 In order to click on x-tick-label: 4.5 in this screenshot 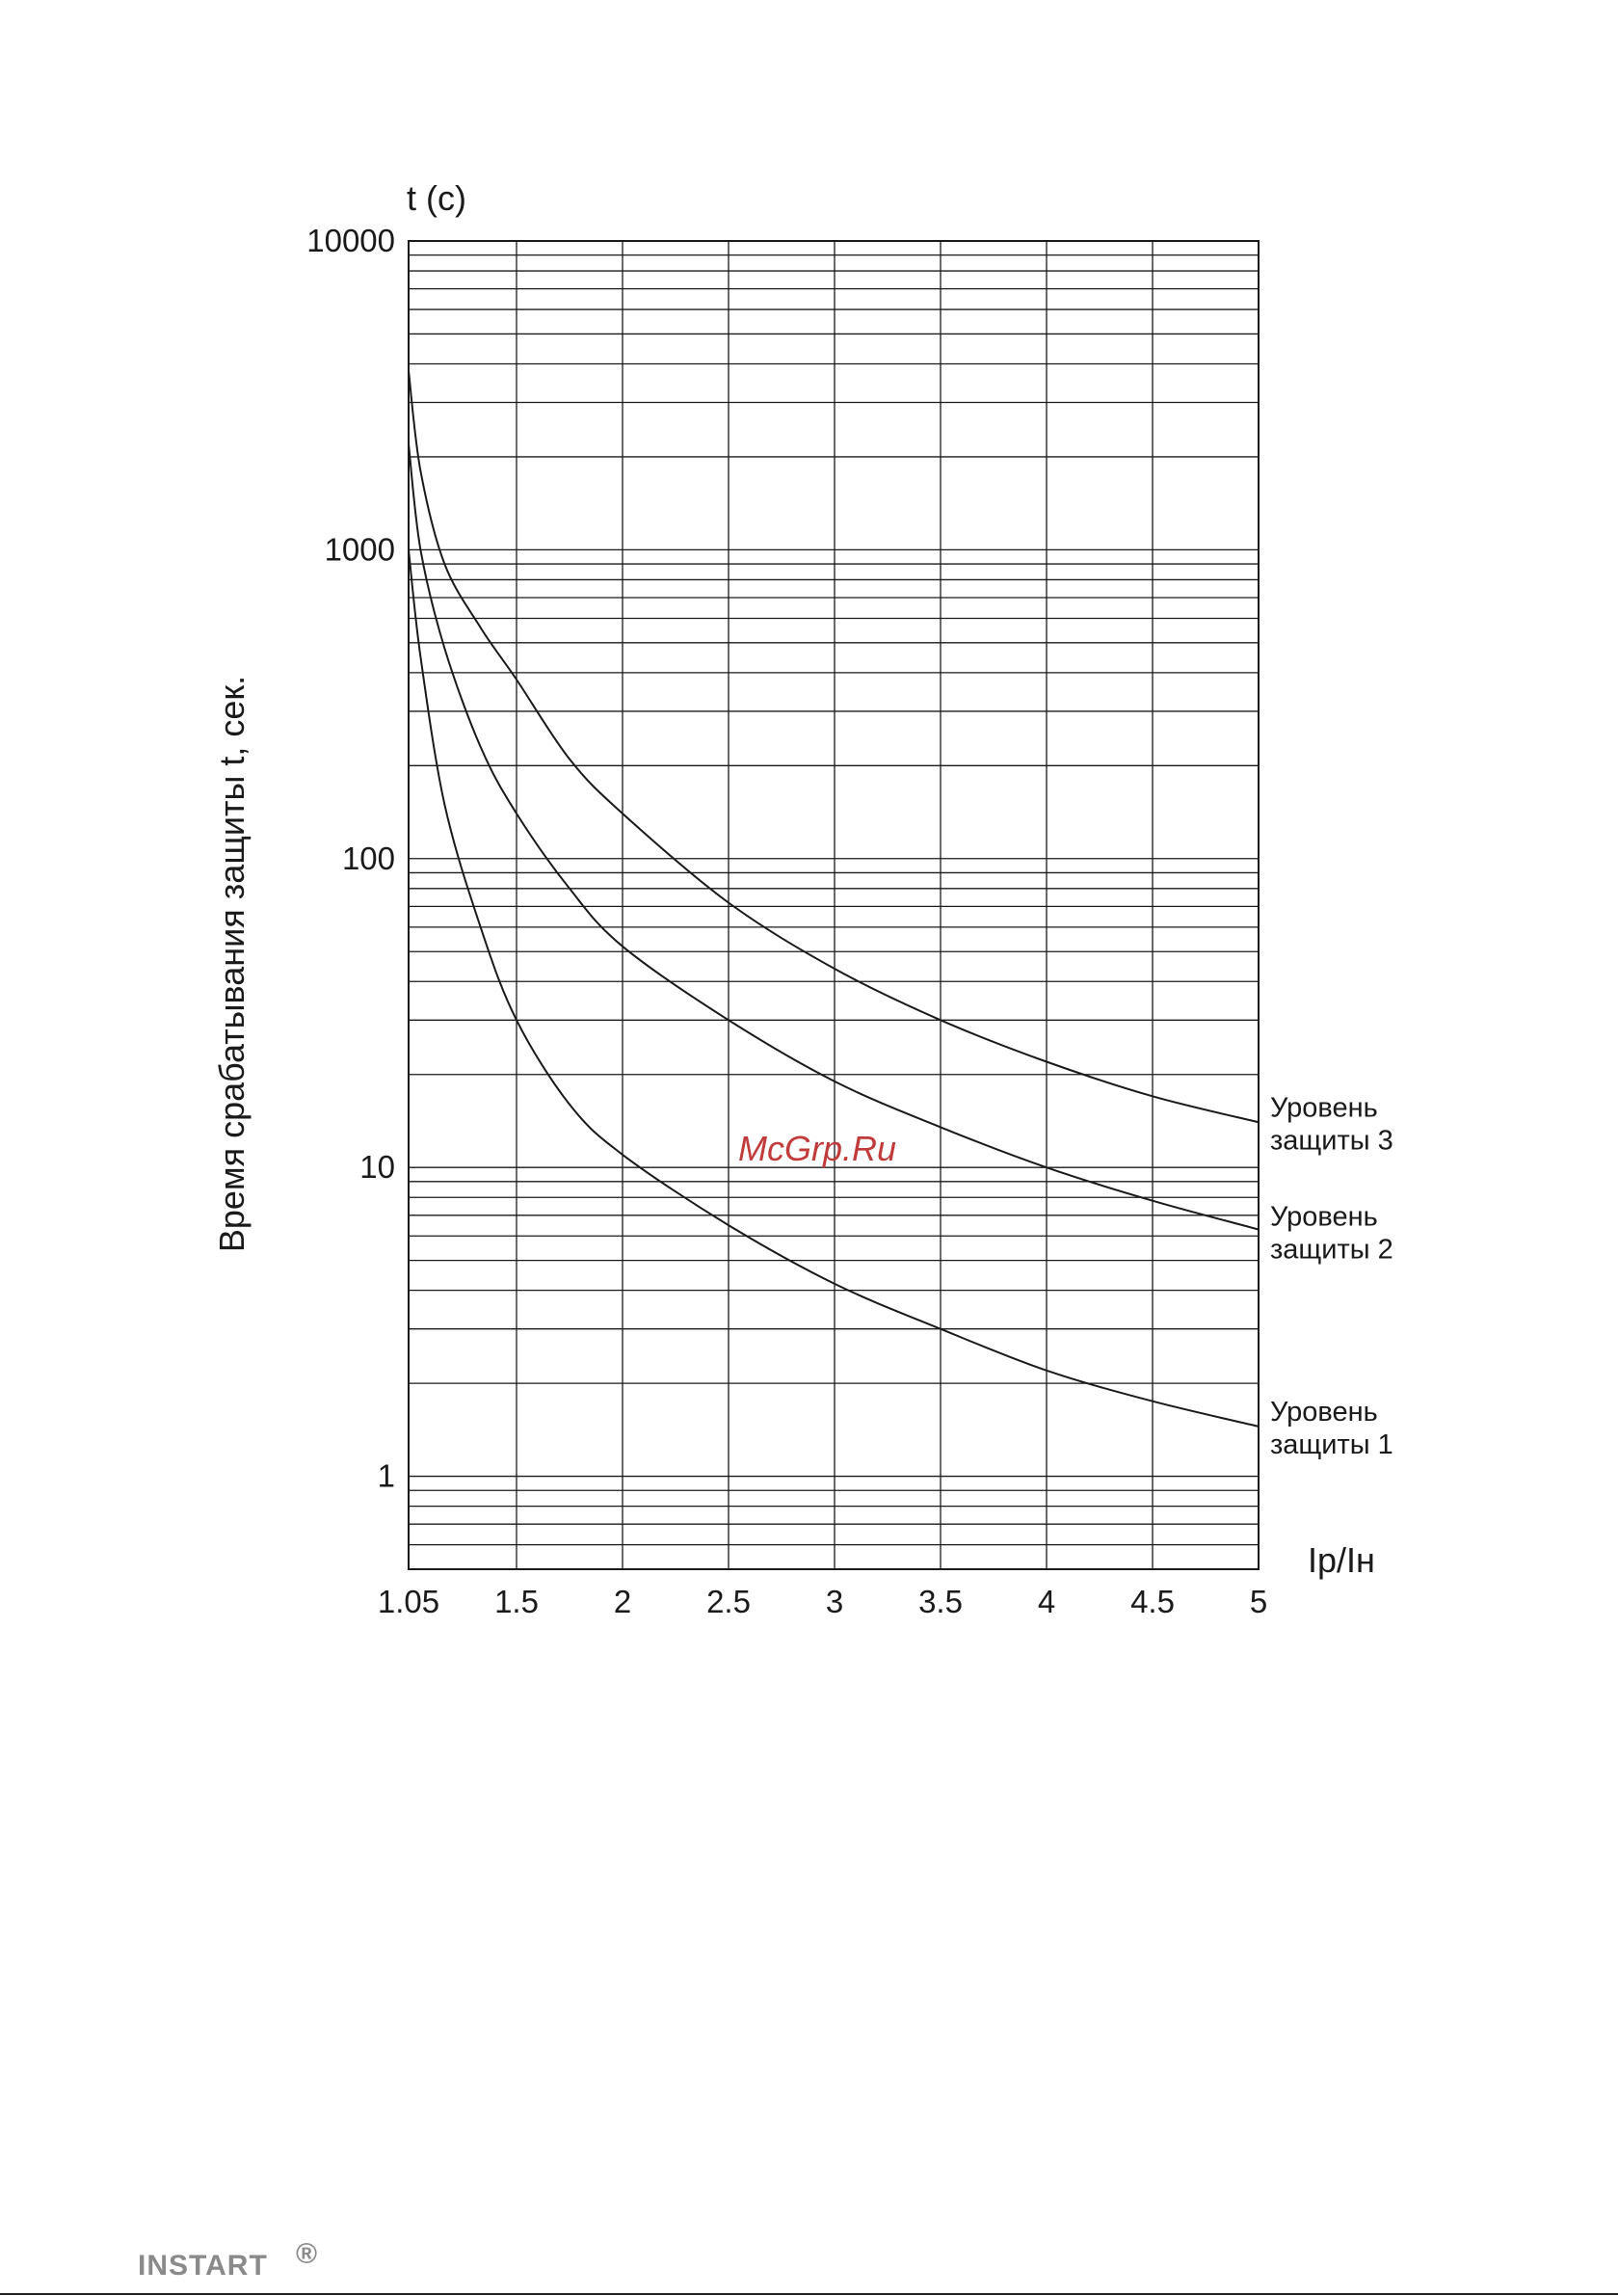, I will do `click(1152, 1601)`.